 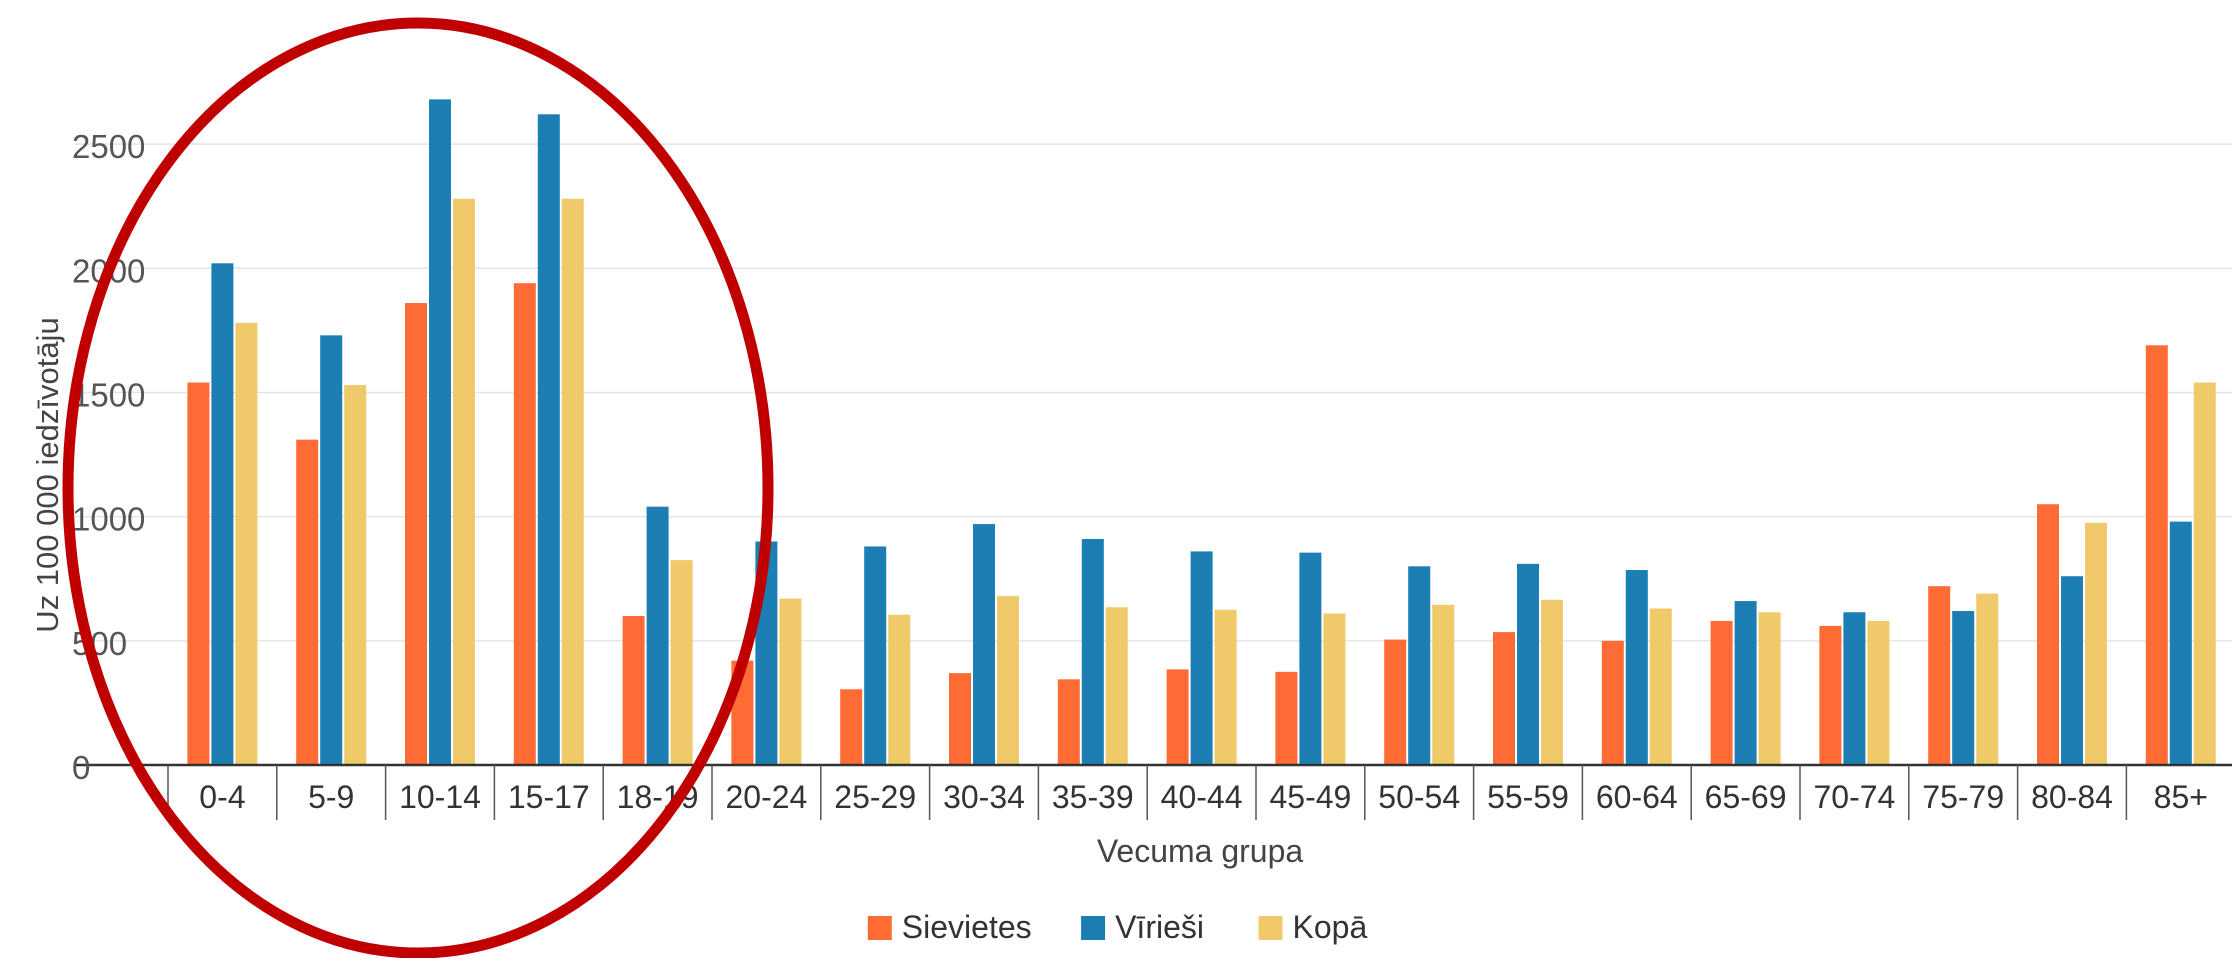 I want to click on x-tick-label: 0-4, so click(x=222, y=797).